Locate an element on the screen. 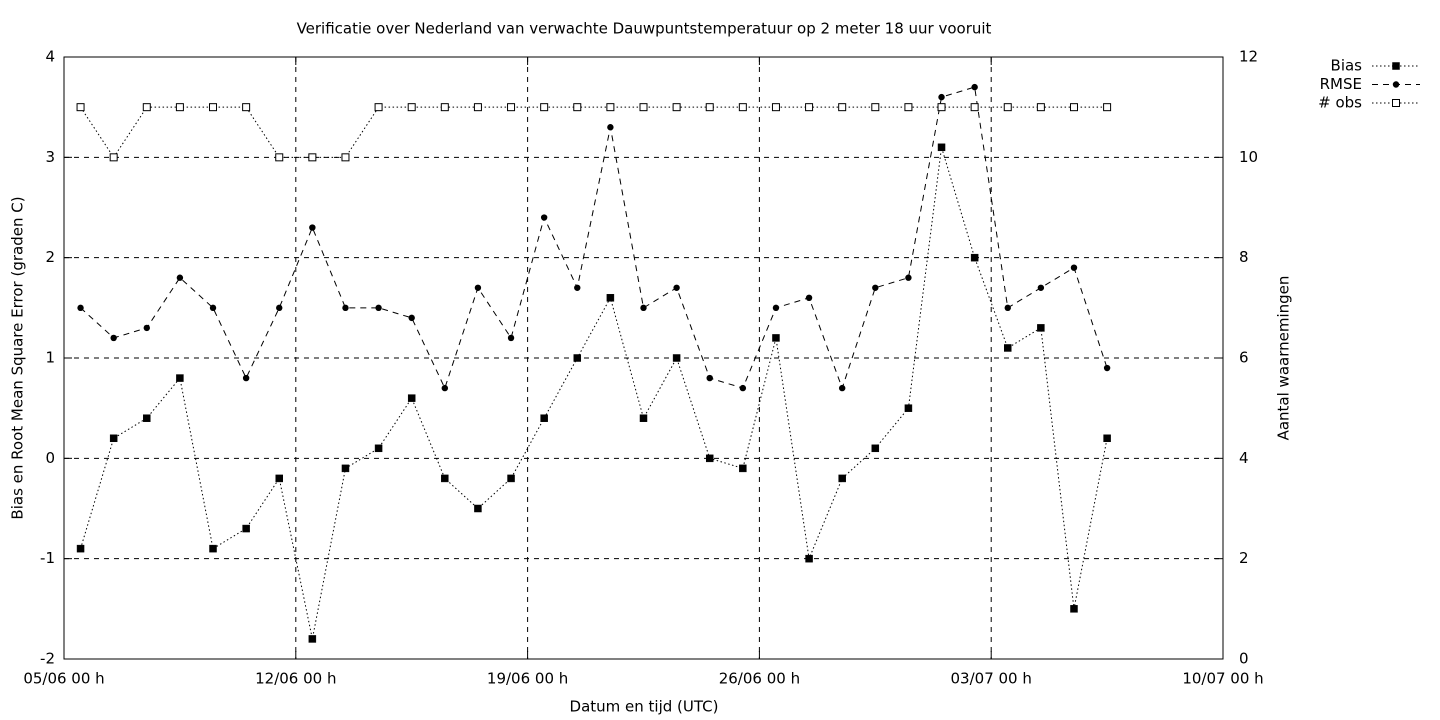  y-tick-label: 1 is located at coordinates (50, 358).